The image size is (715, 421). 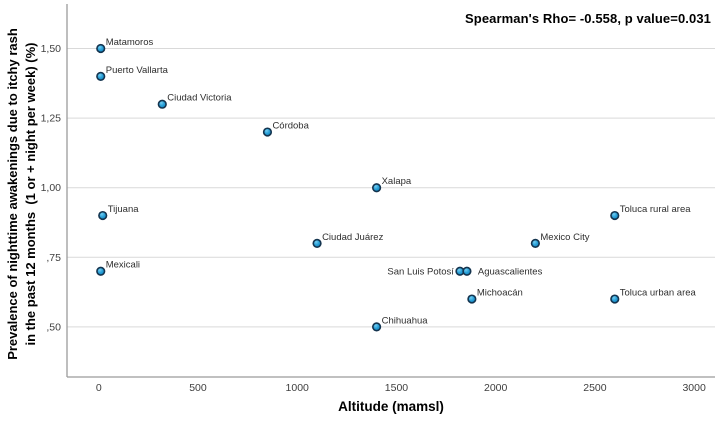 I want to click on data-point-label: San Luis Potosí, so click(x=420, y=272).